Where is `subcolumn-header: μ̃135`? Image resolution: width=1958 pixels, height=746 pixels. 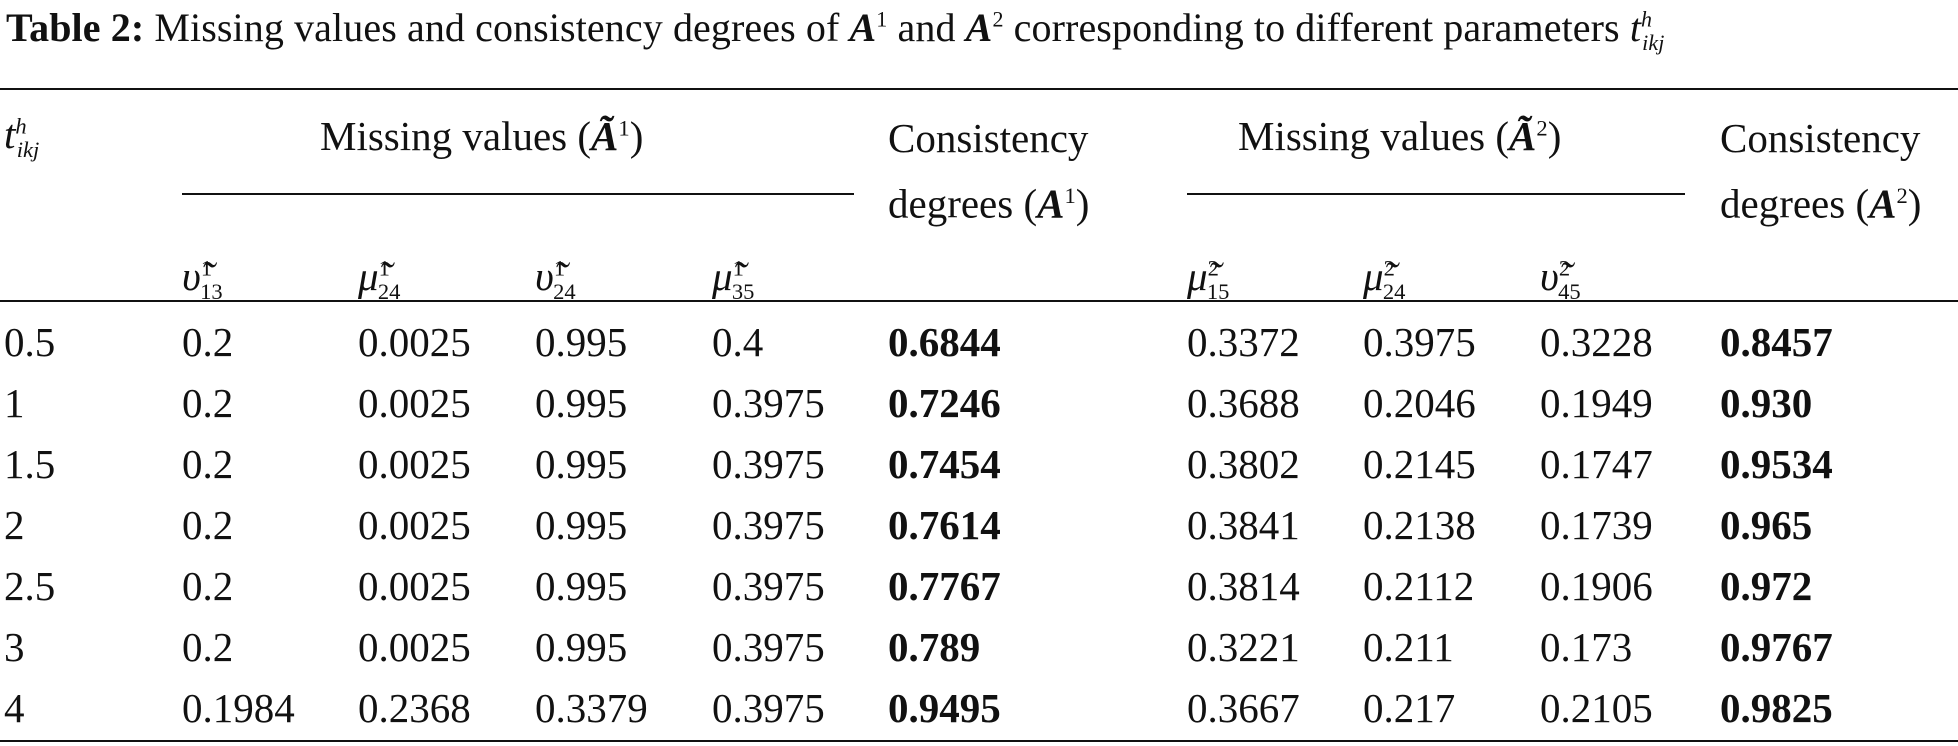 subcolumn-header: μ̃135 is located at coordinates (733, 279).